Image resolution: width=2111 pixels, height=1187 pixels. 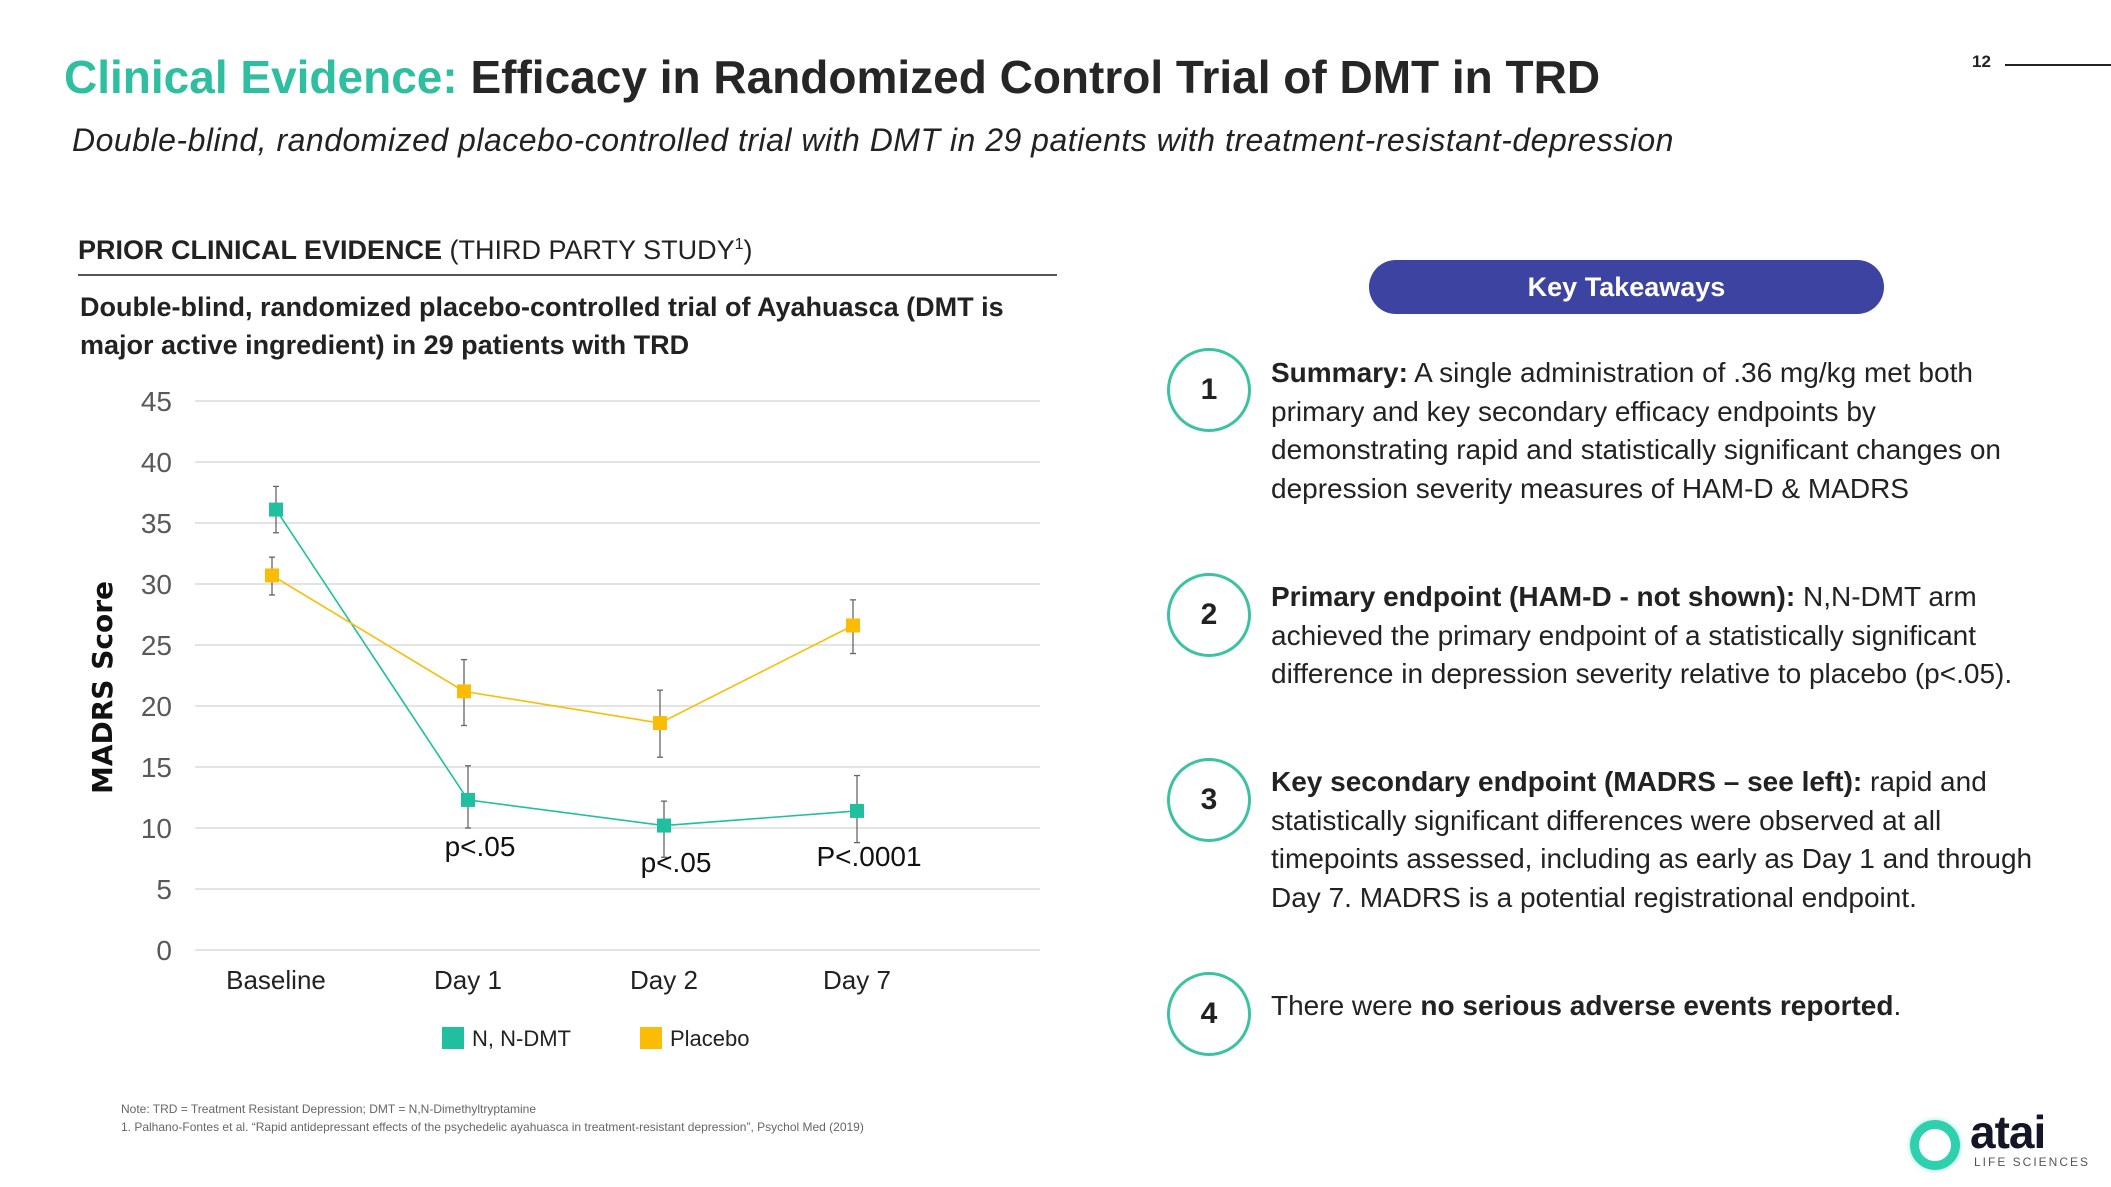 I want to click on p-value-annotation: P<.0001, so click(x=868, y=856).